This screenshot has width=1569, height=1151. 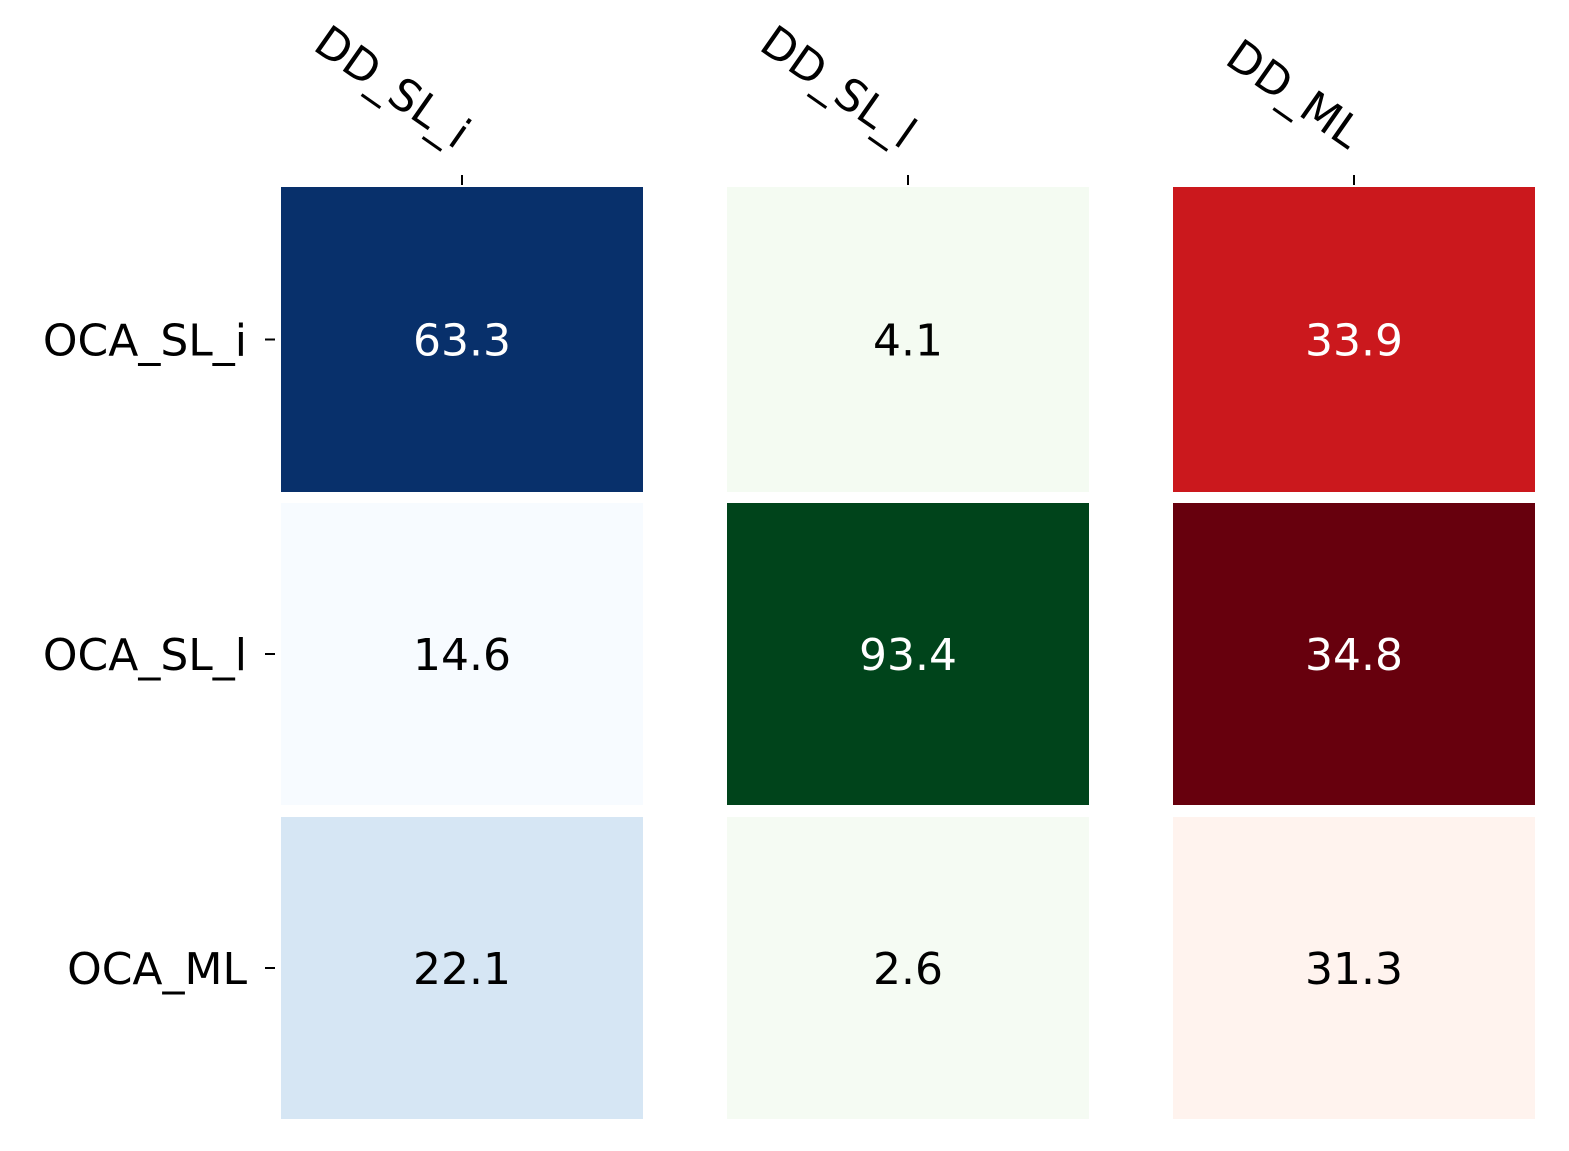 I want to click on y-tick-label: OCA_ML, so click(x=157, y=969).